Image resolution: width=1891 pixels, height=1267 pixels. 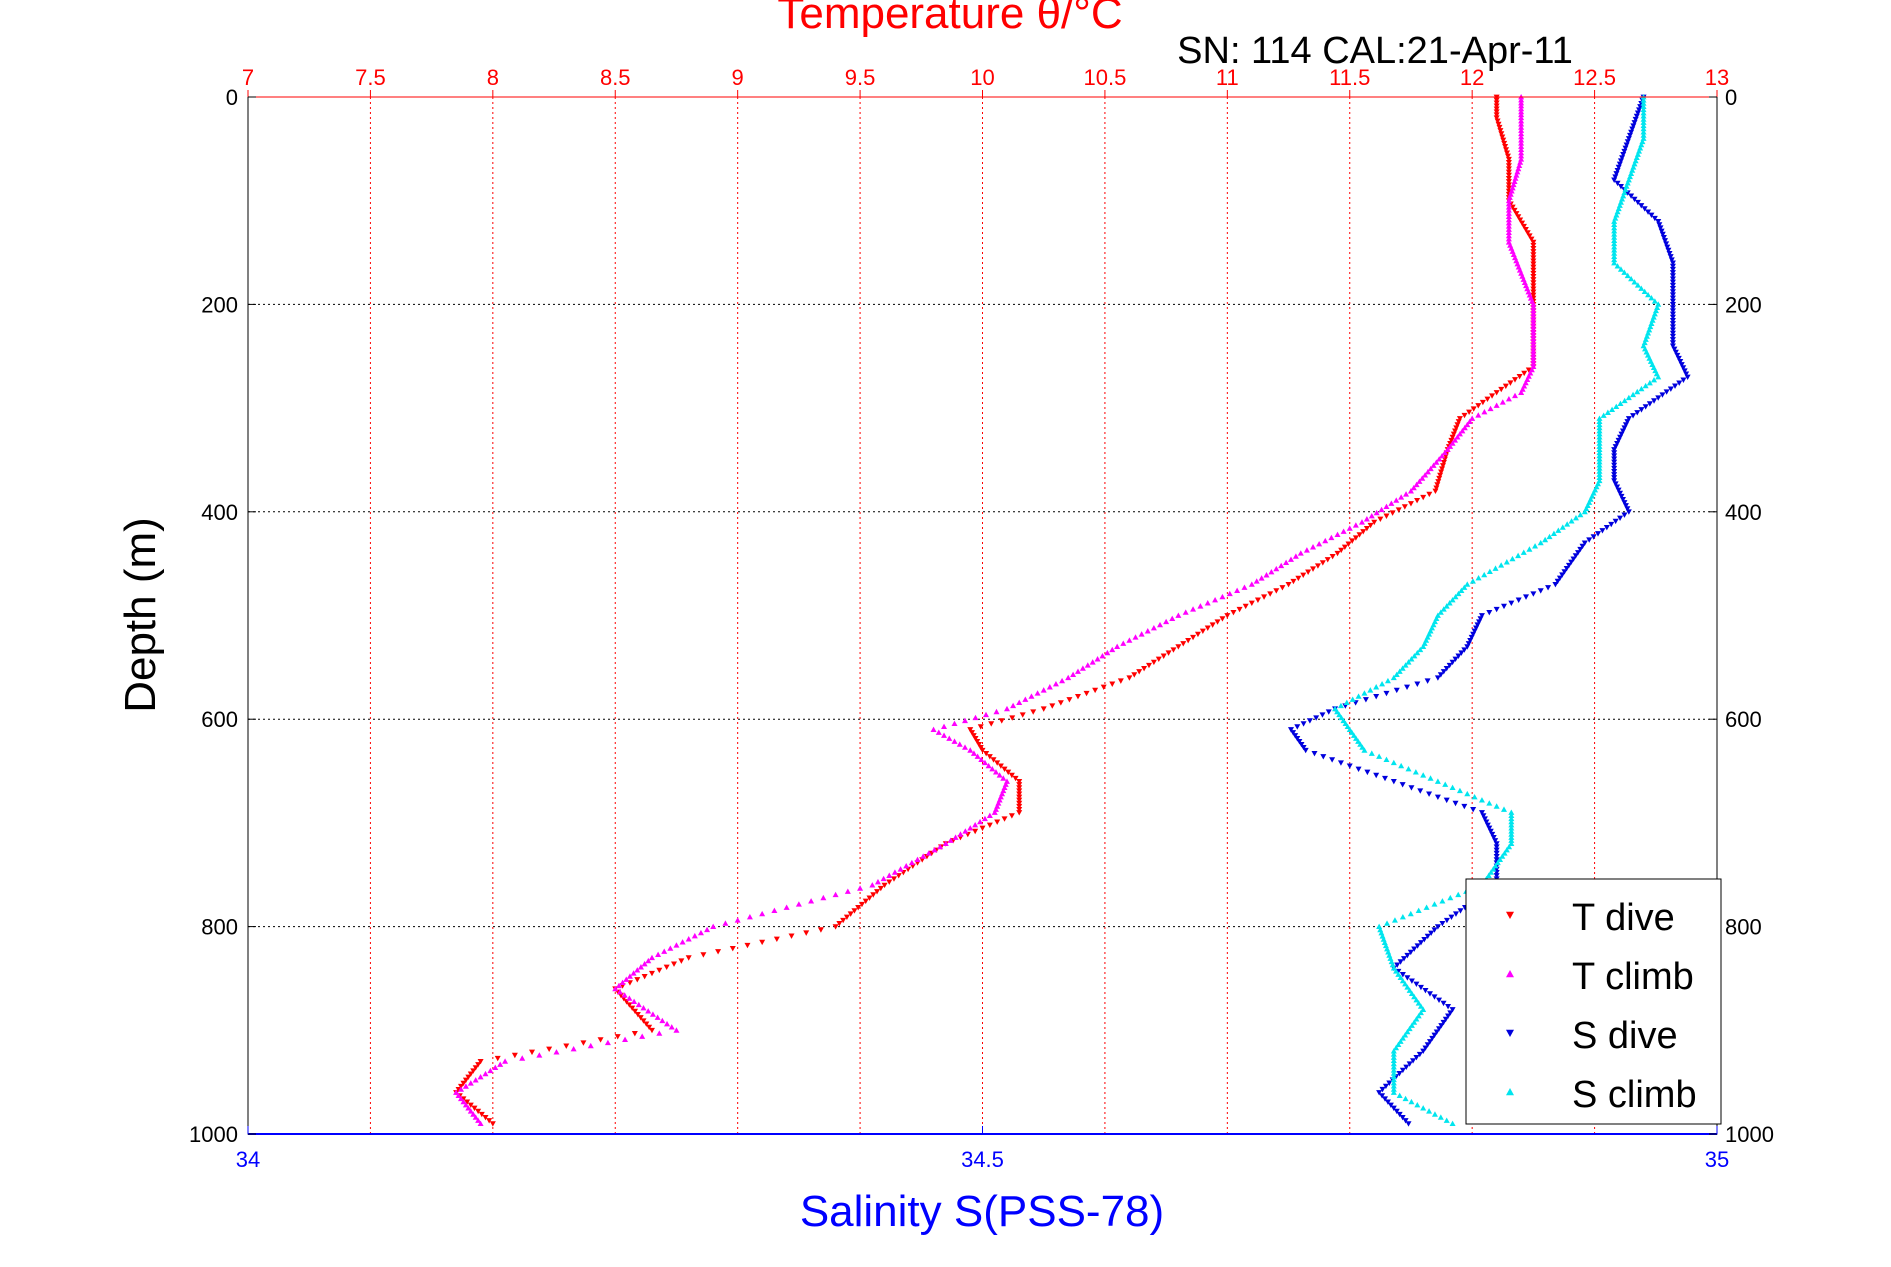 What do you see at coordinates (1375, 51) in the screenshot?
I see `chart-subtitle: SN: 114 CAL:21-Apr-11` at bounding box center [1375, 51].